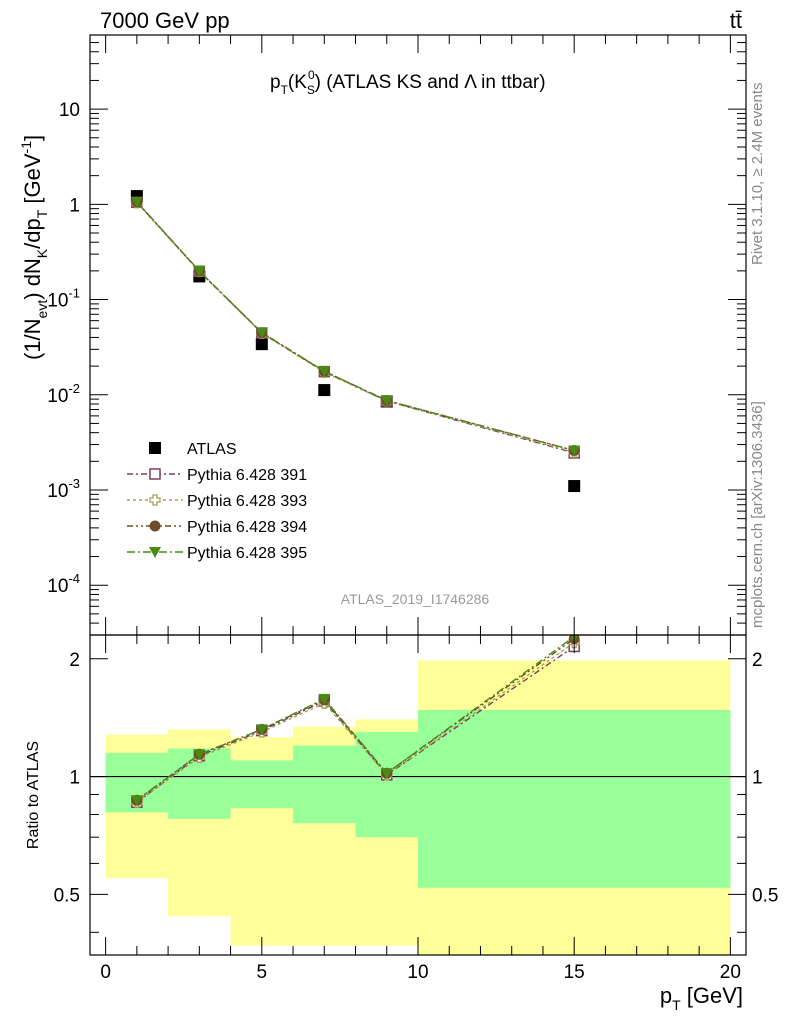 The height and width of the screenshot is (1024, 786). I want to click on y-tick-label: 10⁻², so click(63, 394).